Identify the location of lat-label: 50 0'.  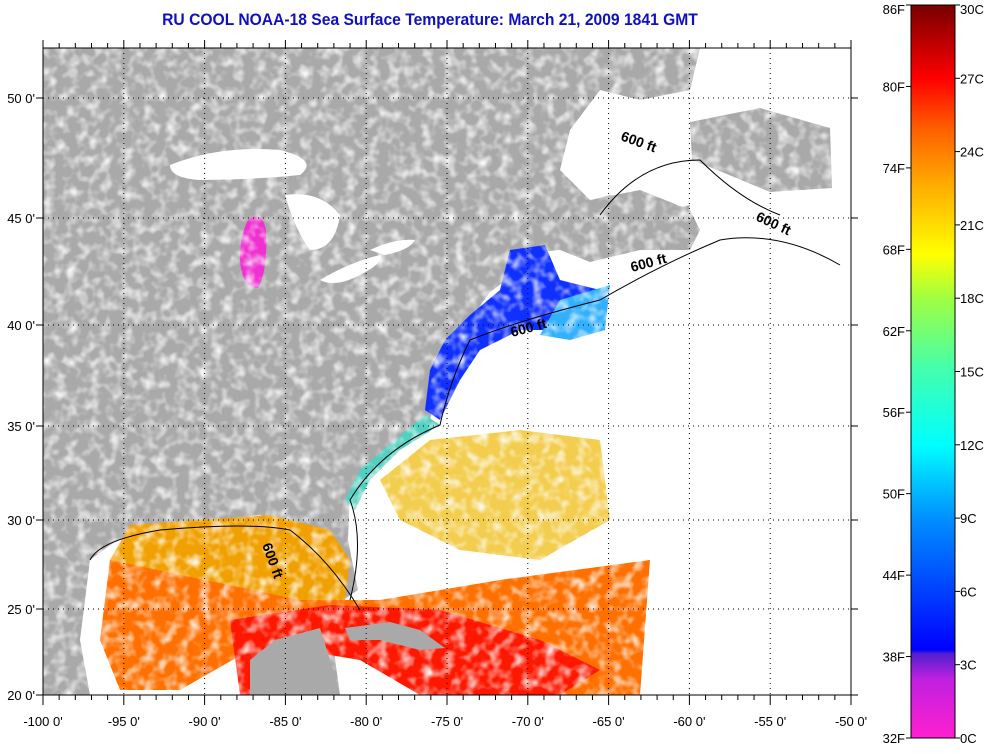
(21, 98).